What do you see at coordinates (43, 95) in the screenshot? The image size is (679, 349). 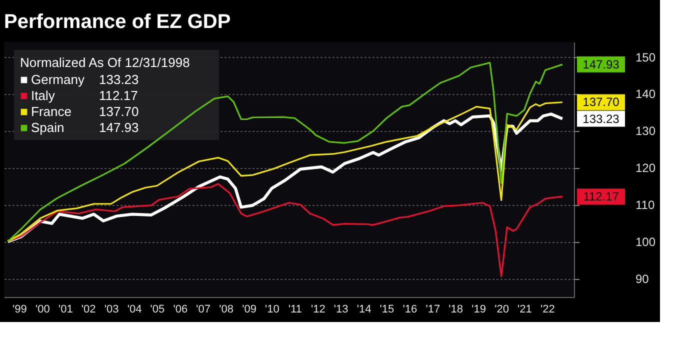 I see `legend-label: Italy` at bounding box center [43, 95].